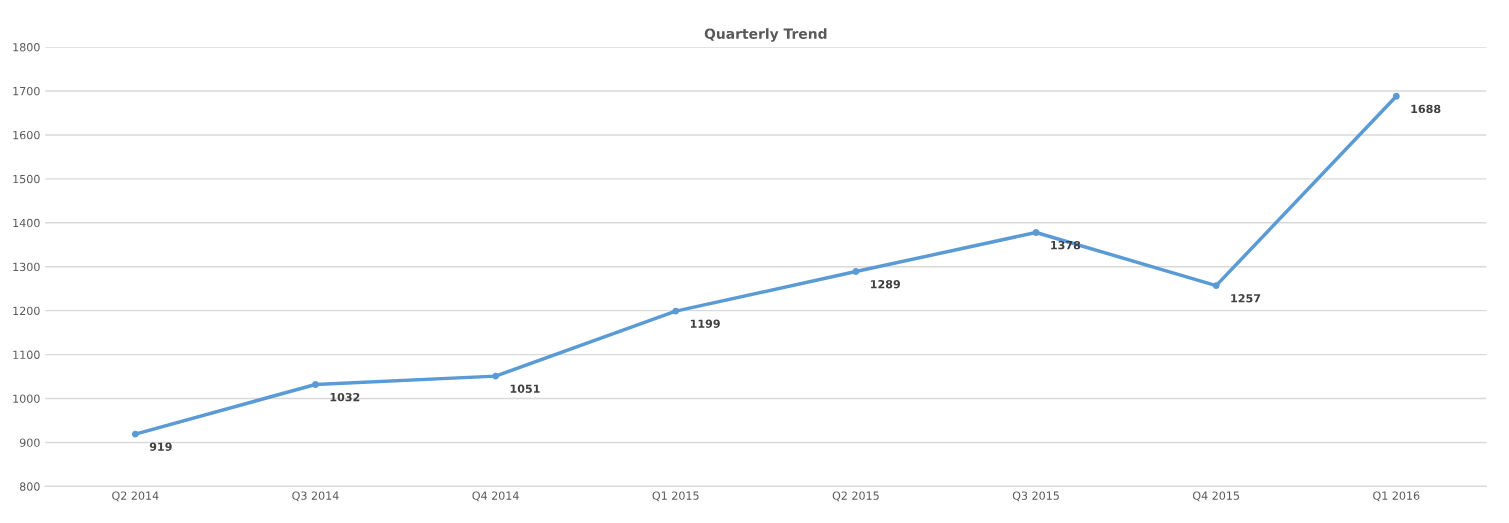 This screenshot has height=523, width=1509. What do you see at coordinates (160, 446) in the screenshot?
I see `data-label: 919` at bounding box center [160, 446].